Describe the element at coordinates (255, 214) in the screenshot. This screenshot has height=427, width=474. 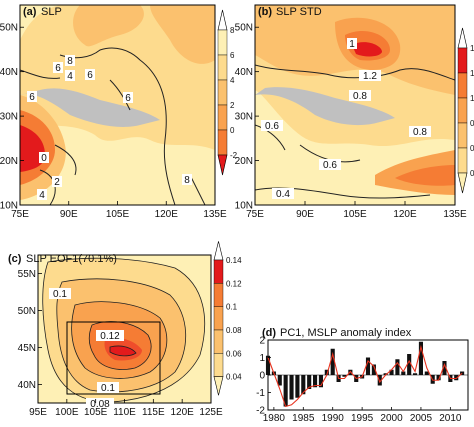
I see `x-tick-label: 75E` at that location.